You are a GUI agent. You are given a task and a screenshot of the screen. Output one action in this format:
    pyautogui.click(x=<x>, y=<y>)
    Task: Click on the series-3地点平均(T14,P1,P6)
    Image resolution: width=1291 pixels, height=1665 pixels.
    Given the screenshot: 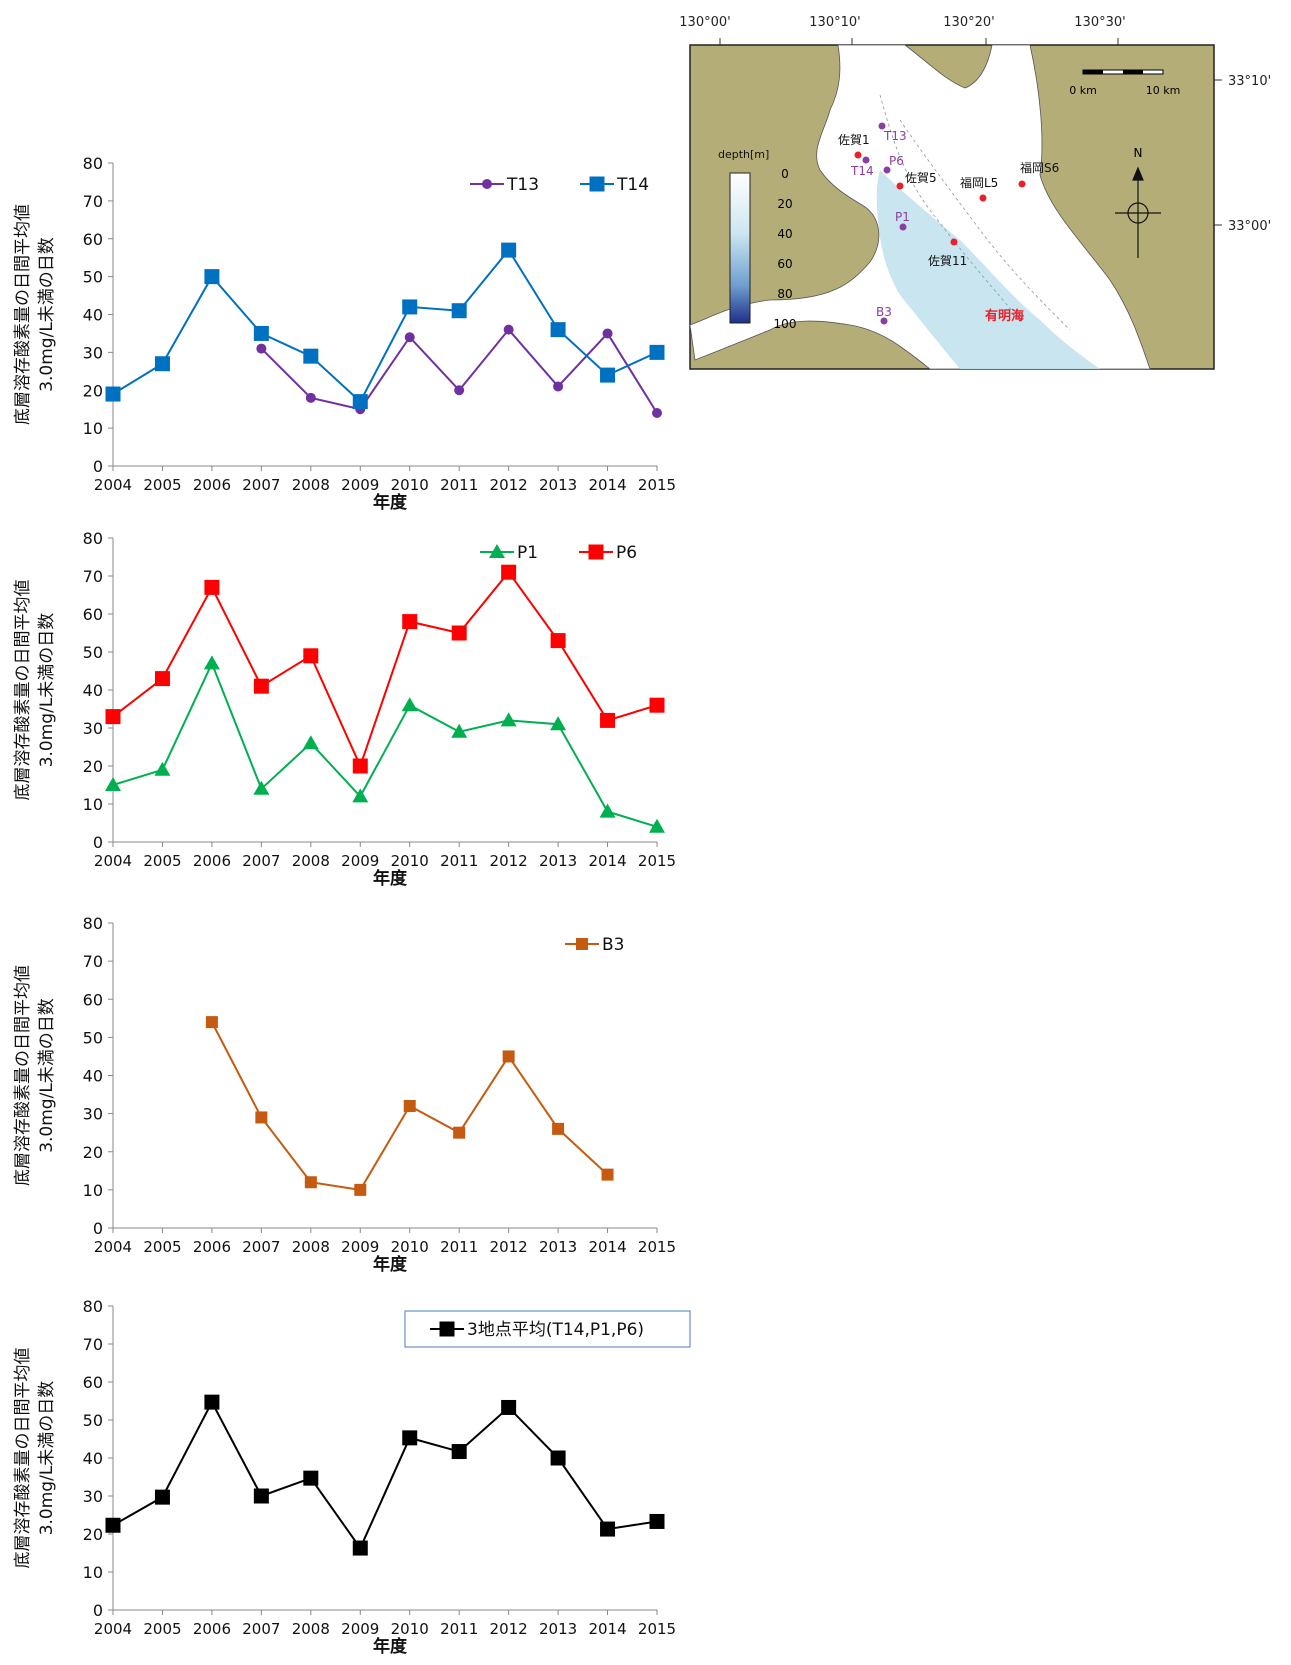 What is the action you would take?
    pyautogui.click(x=385, y=1475)
    